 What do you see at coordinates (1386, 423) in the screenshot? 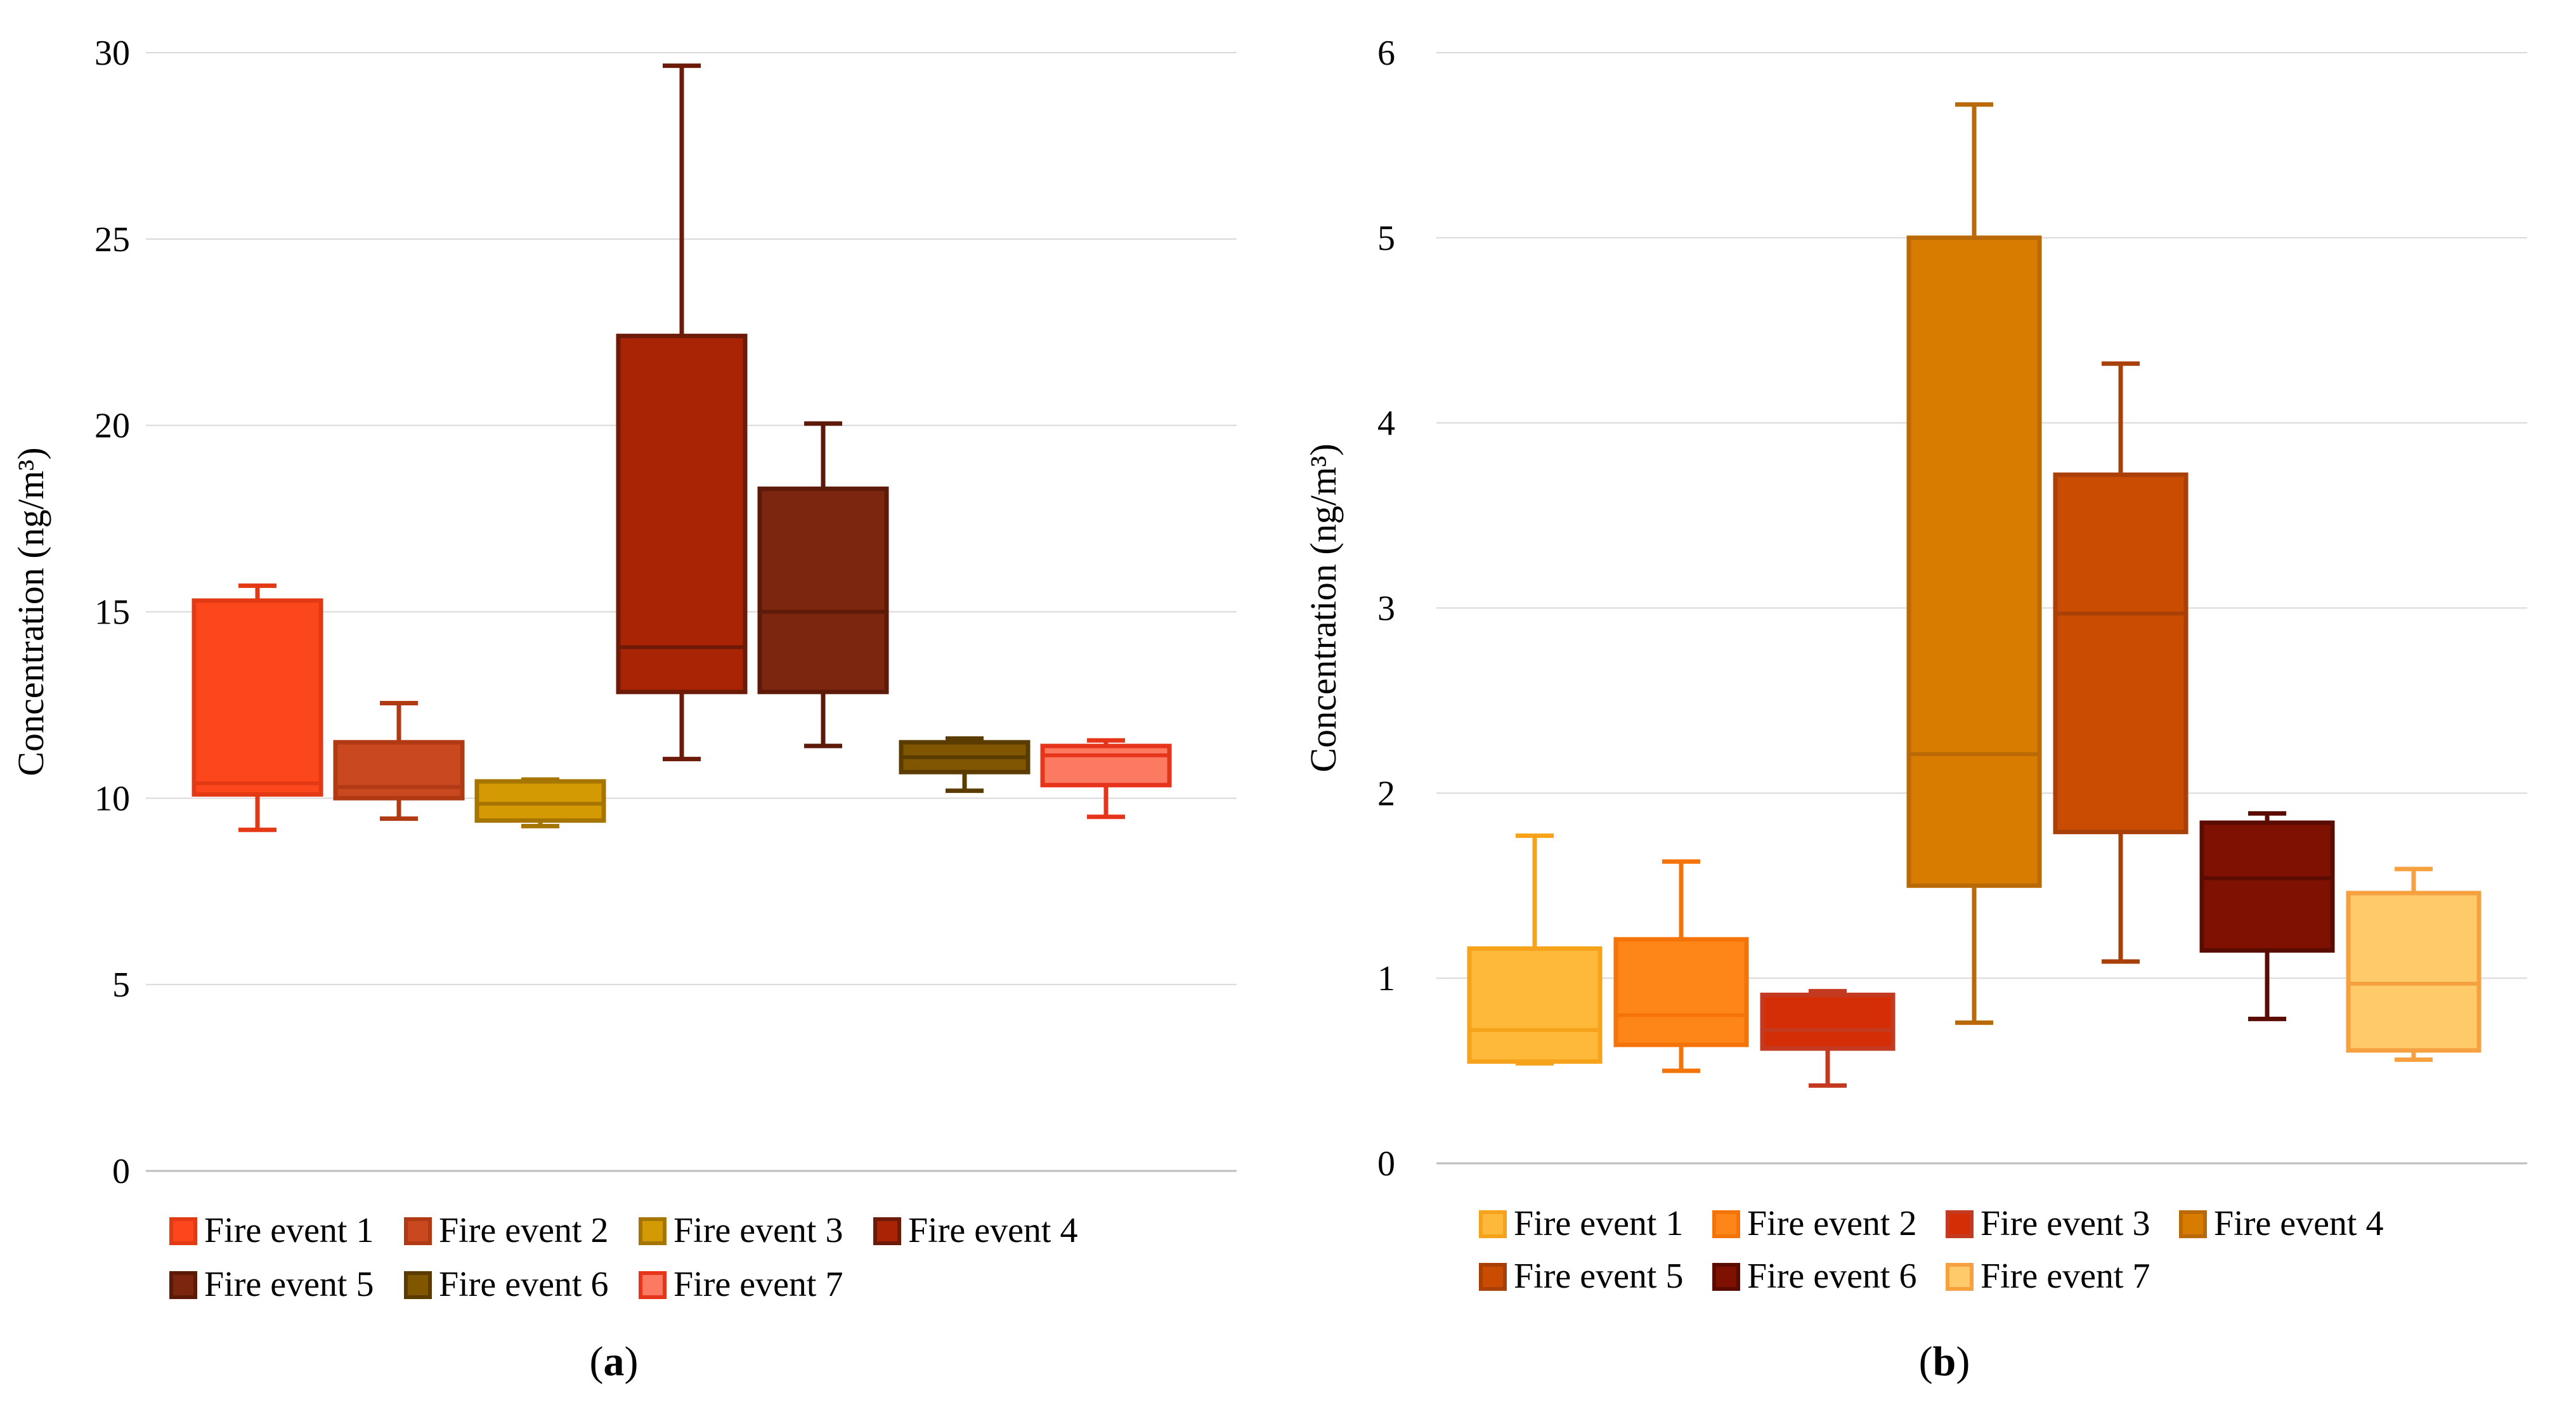
I see `y-tick-label: 4` at bounding box center [1386, 423].